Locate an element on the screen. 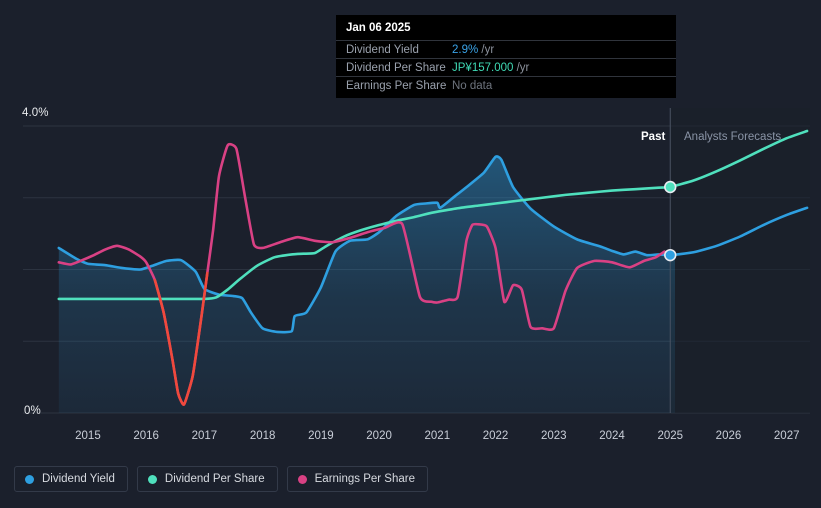 The image size is (821, 508). period-label-past: Past is located at coordinates (653, 137).